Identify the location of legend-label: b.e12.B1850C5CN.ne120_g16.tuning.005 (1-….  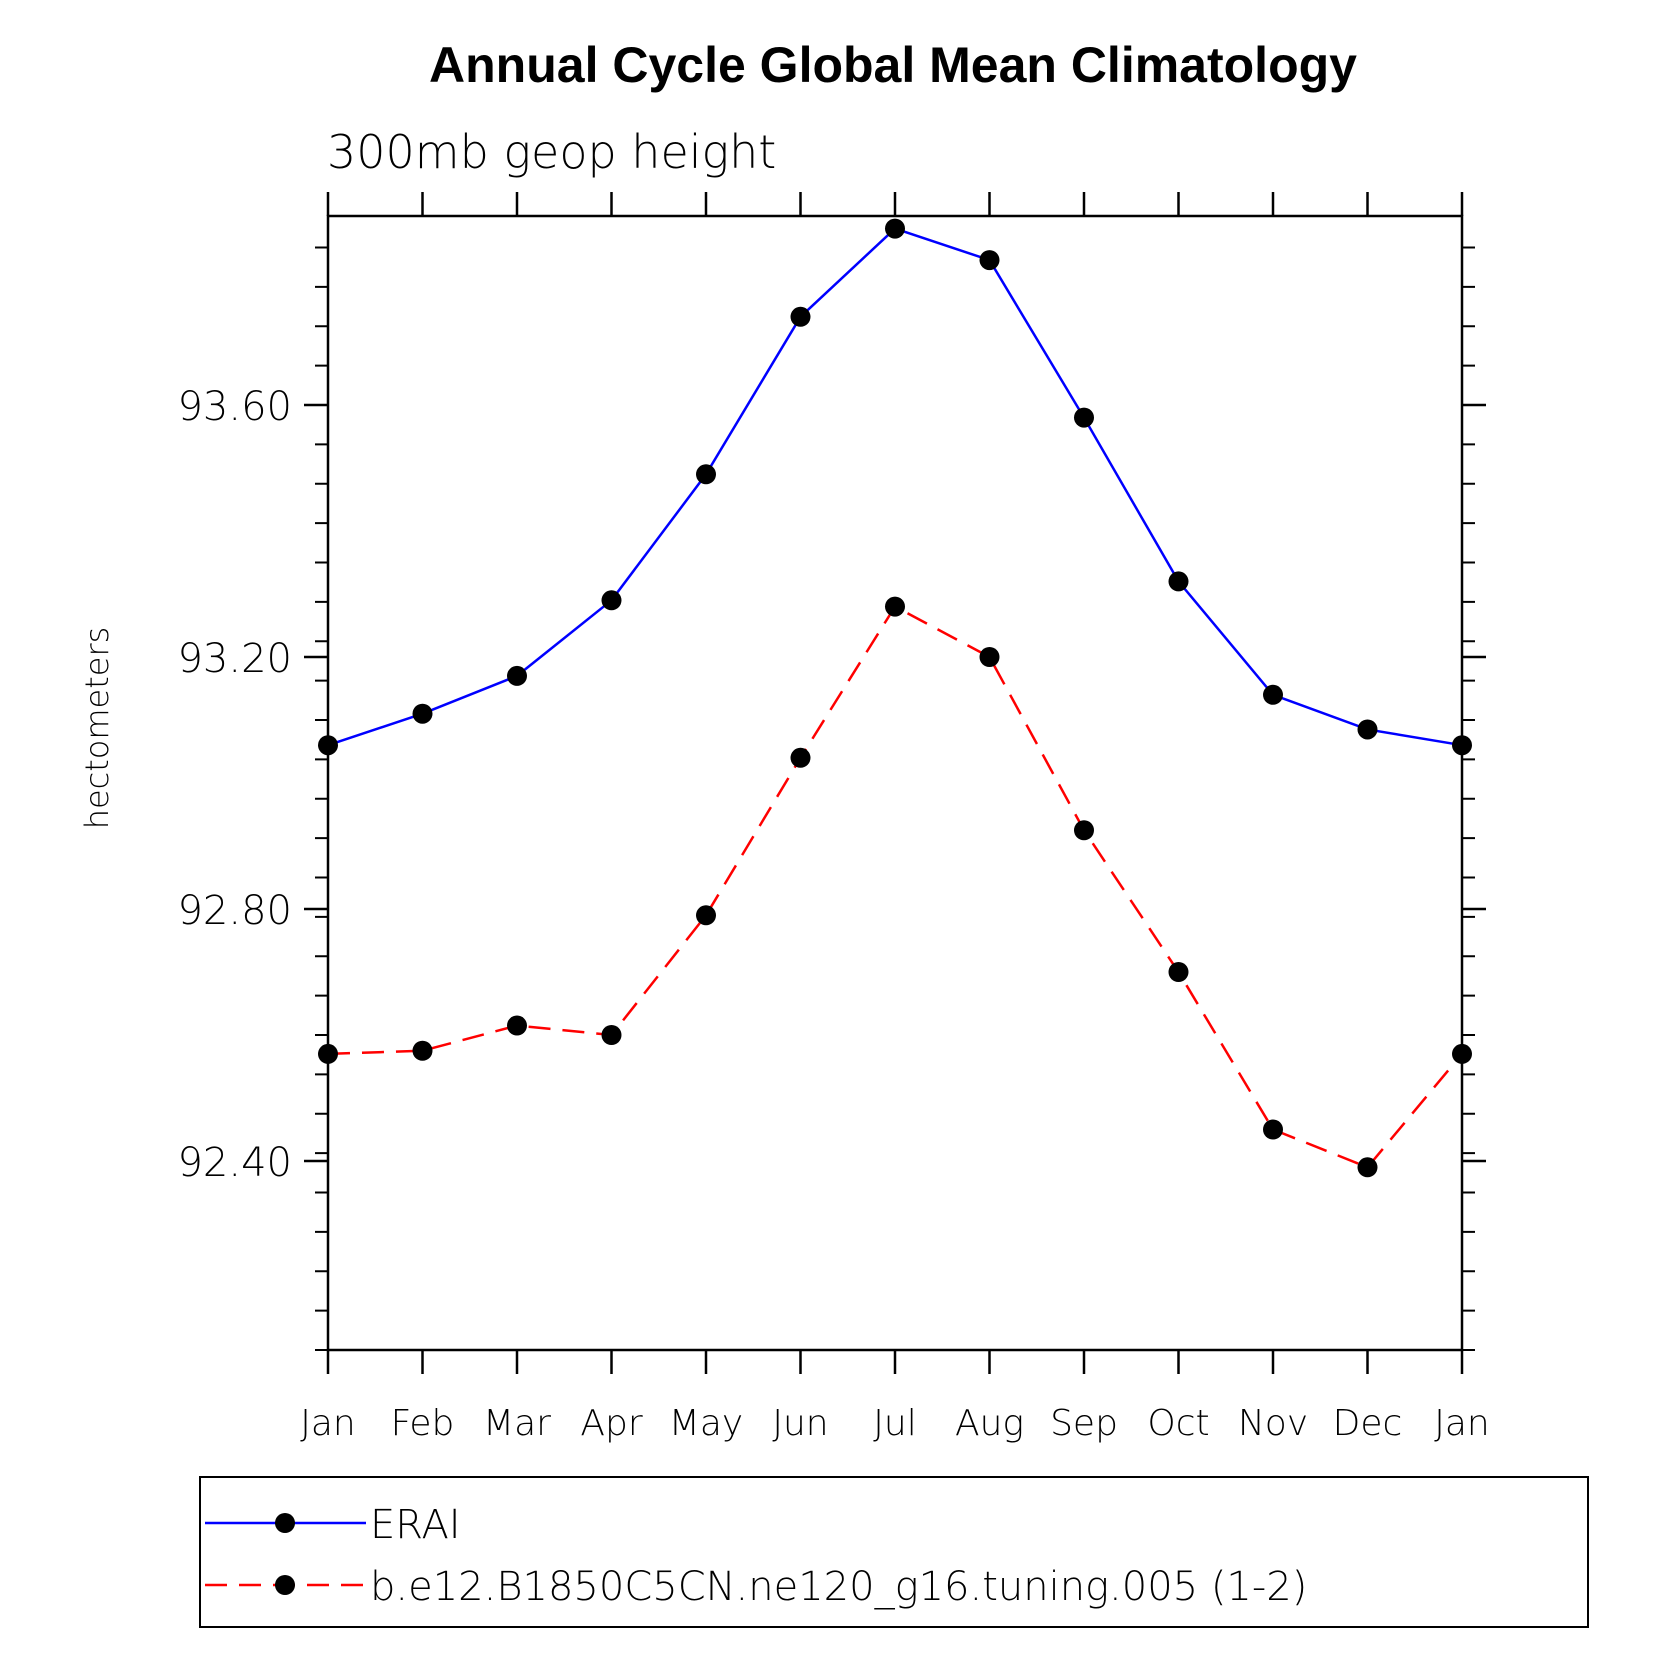
(838, 1587).